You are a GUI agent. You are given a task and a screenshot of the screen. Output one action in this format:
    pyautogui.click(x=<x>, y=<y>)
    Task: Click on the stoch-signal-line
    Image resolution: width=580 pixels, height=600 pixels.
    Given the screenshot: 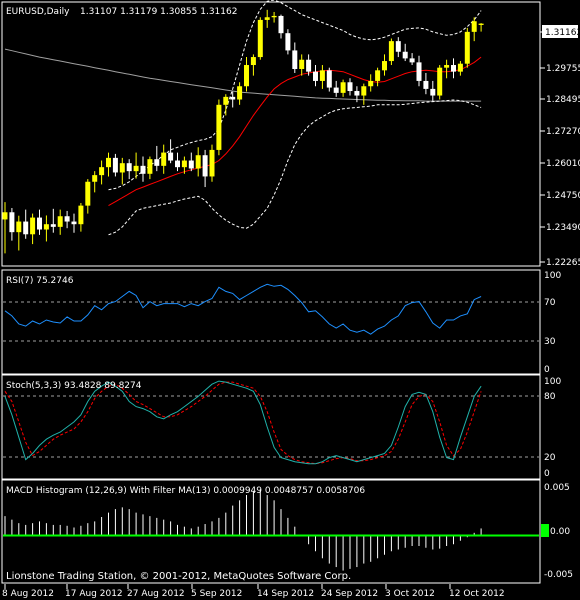 What is the action you would take?
    pyautogui.click(x=243, y=423)
    